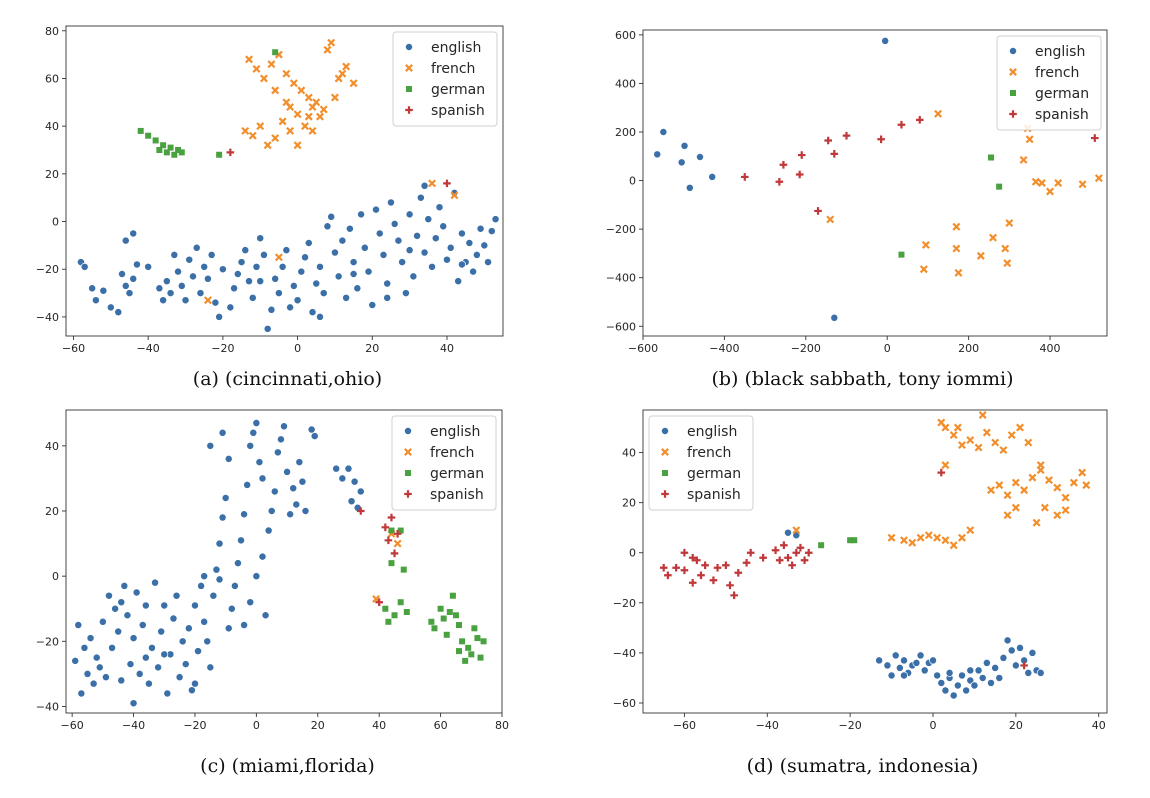 The height and width of the screenshot is (798, 1150). Describe the element at coordinates (287, 379) in the screenshot. I see `caption-a: (a) (cincinnati,ohio)` at that location.